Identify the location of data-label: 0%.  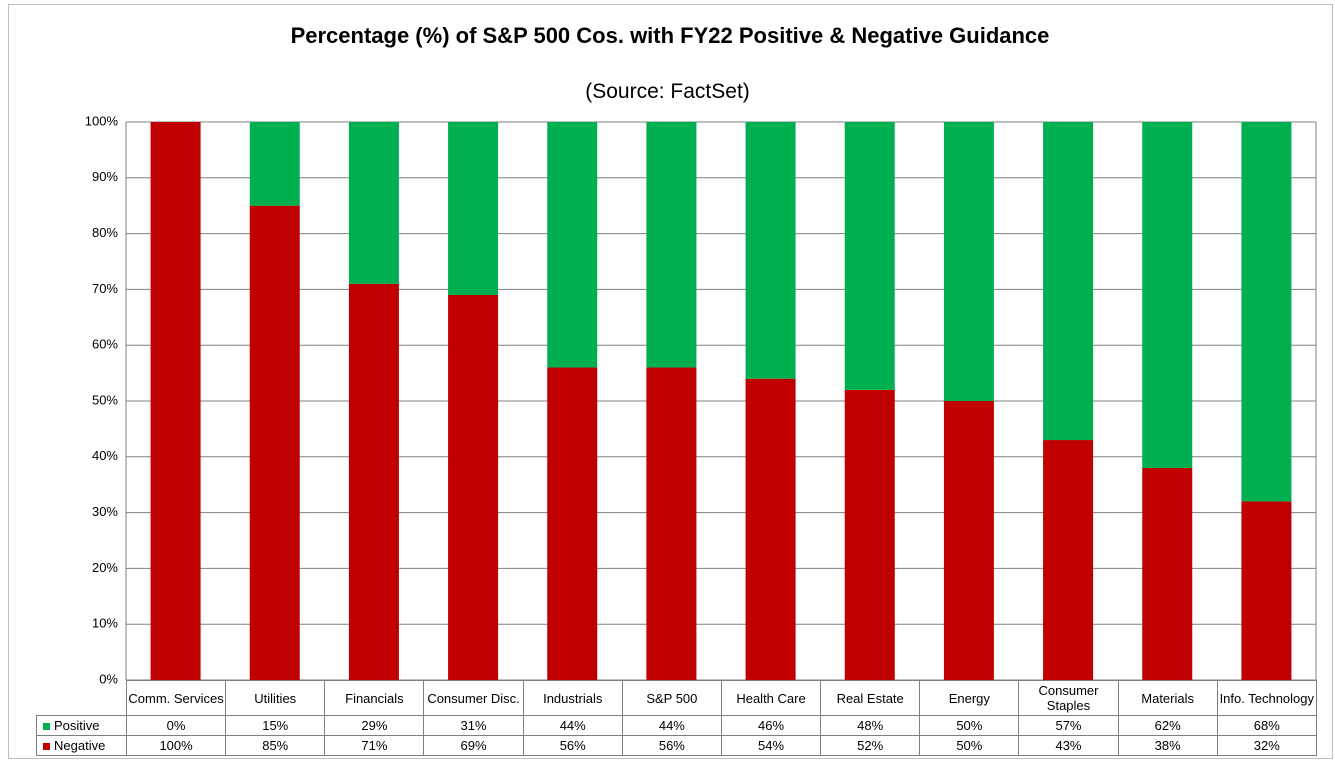
(176, 725).